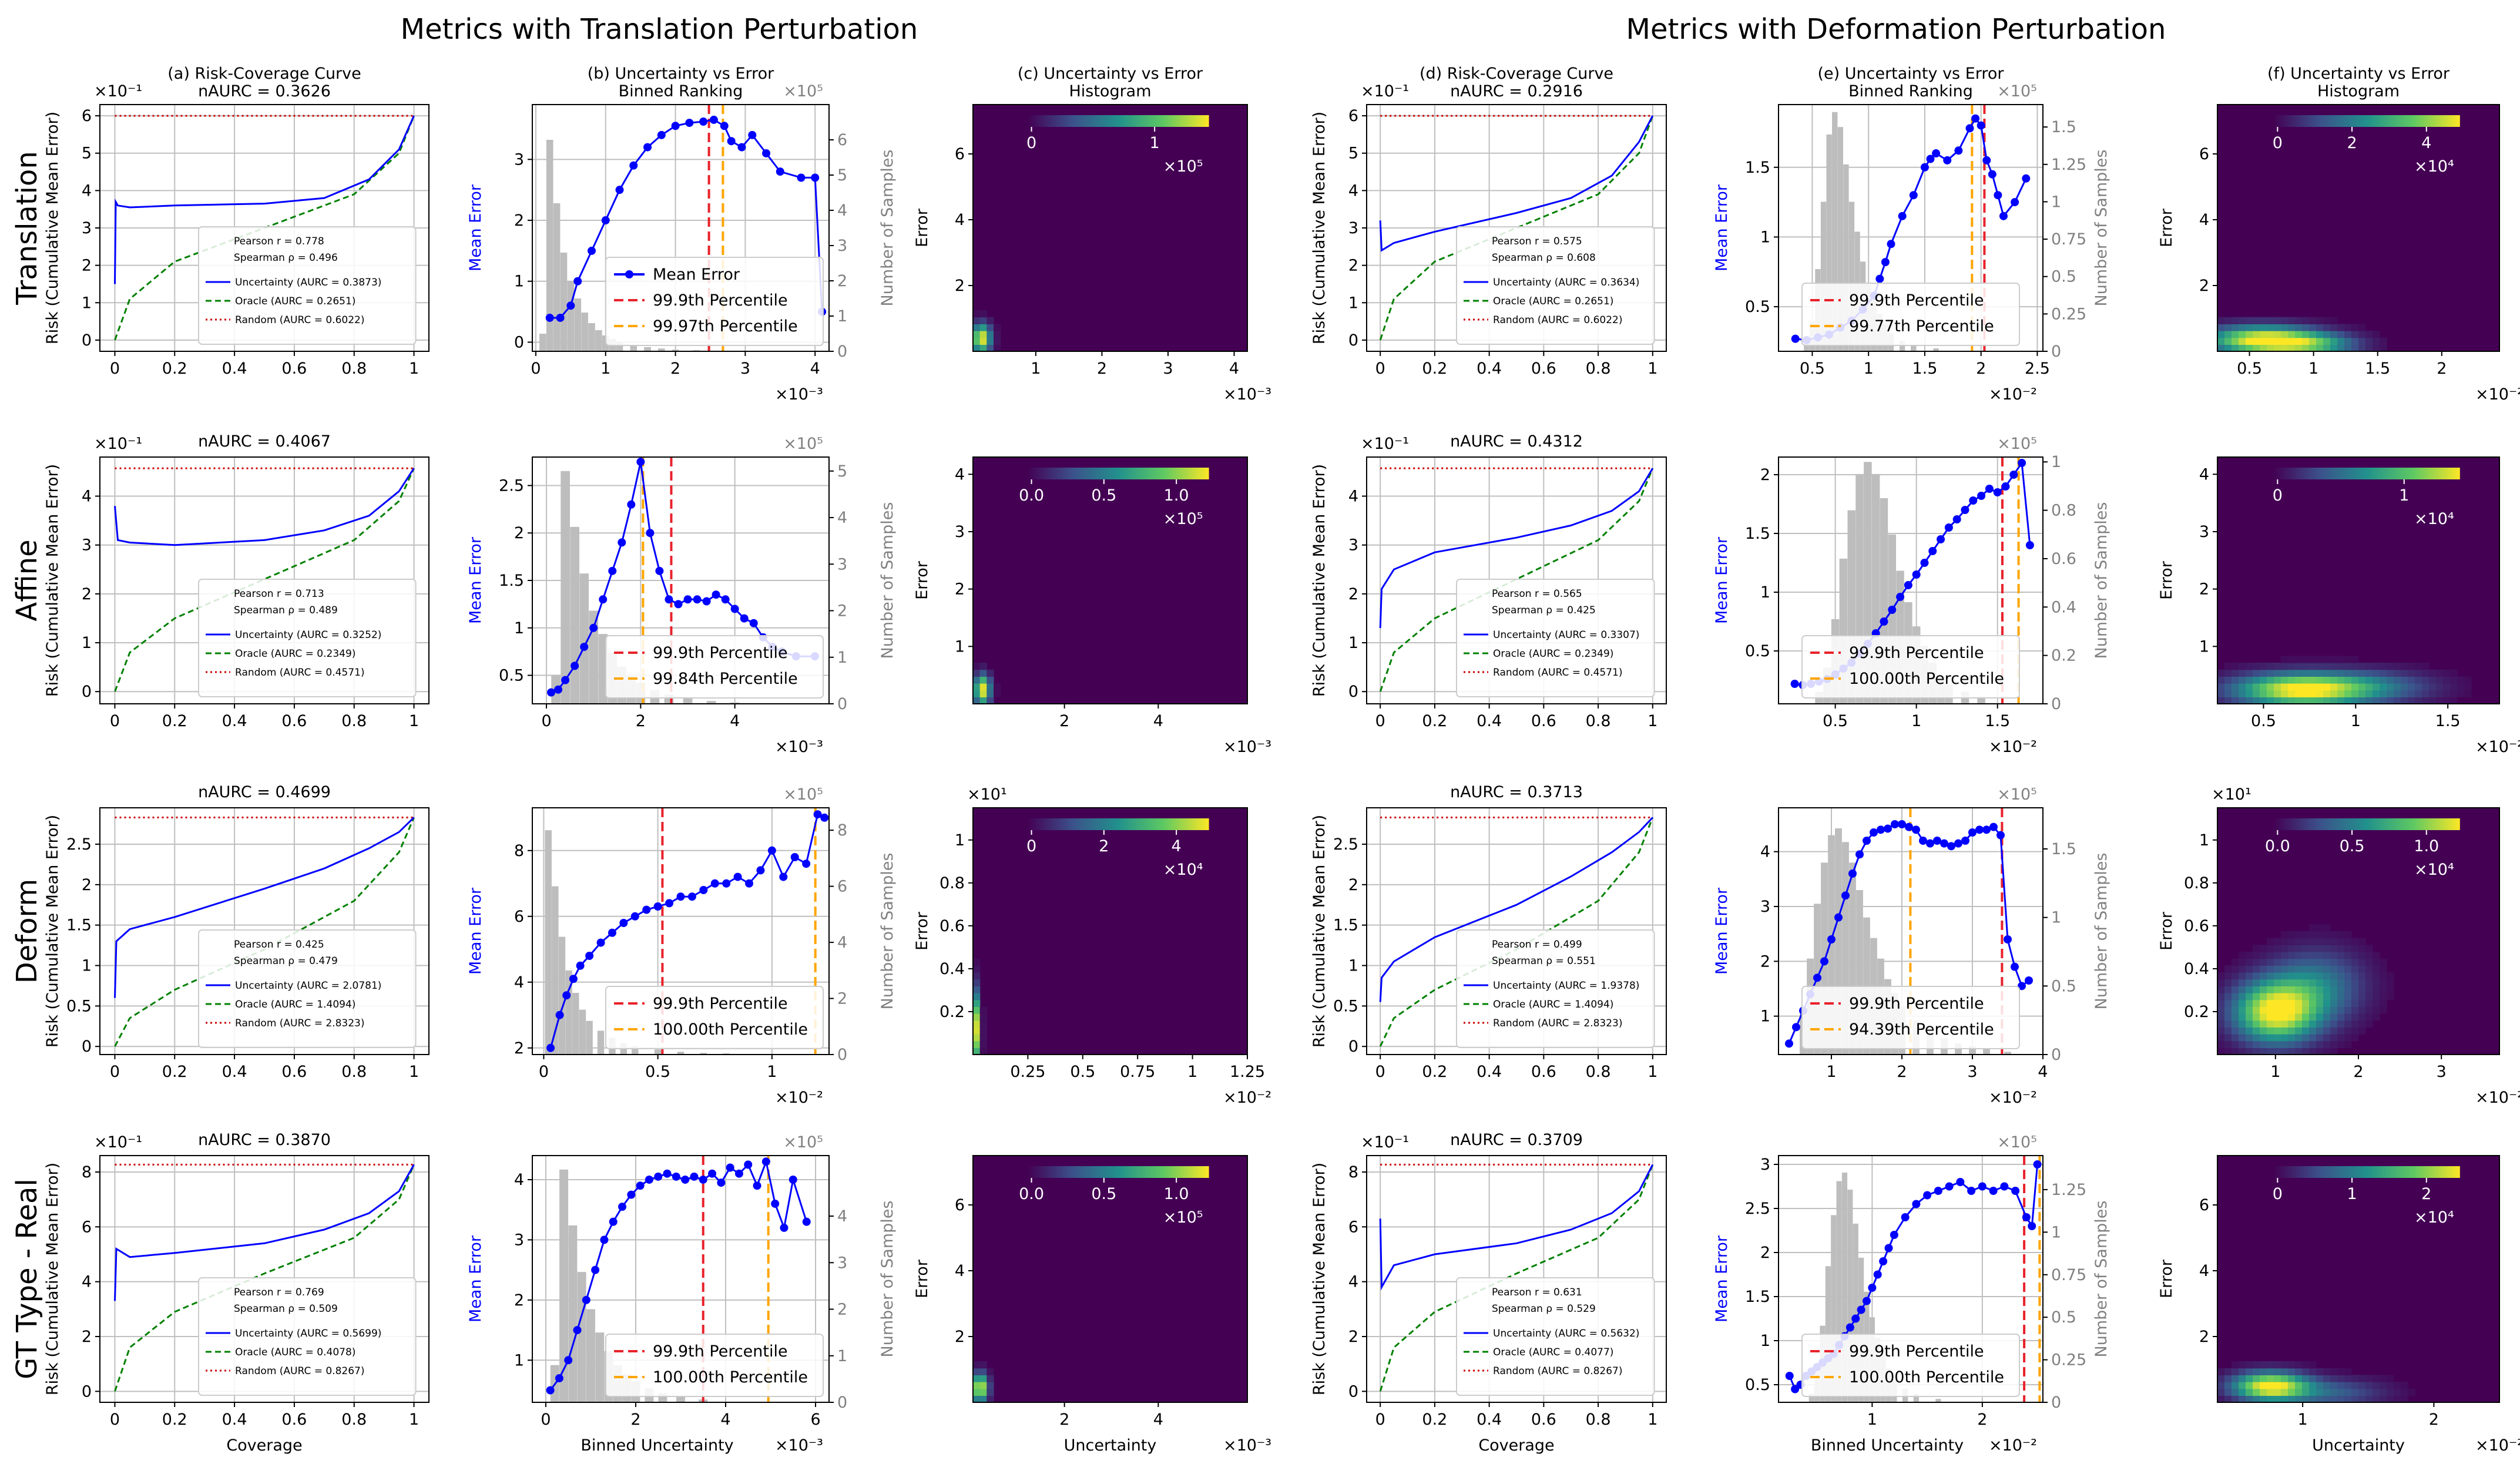 The image size is (2520, 1474). I want to click on y-tick-label: 0.4, so click(952, 969).